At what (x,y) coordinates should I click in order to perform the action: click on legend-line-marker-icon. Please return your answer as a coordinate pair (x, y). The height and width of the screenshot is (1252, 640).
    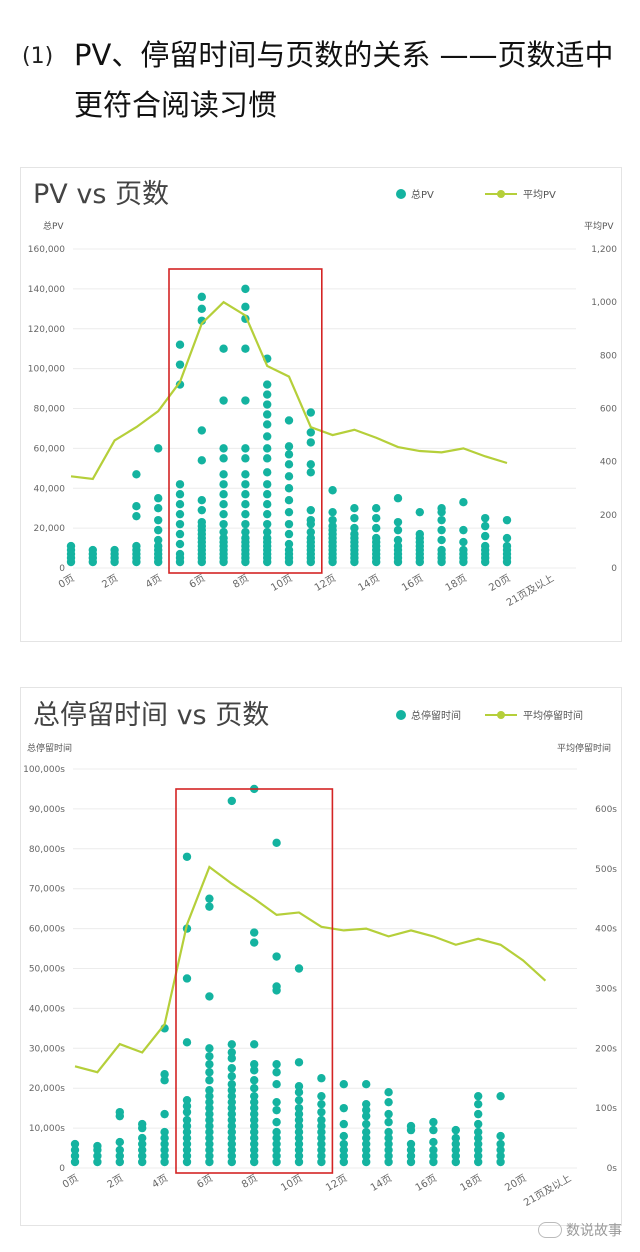
    Looking at the image, I should click on (501, 194).